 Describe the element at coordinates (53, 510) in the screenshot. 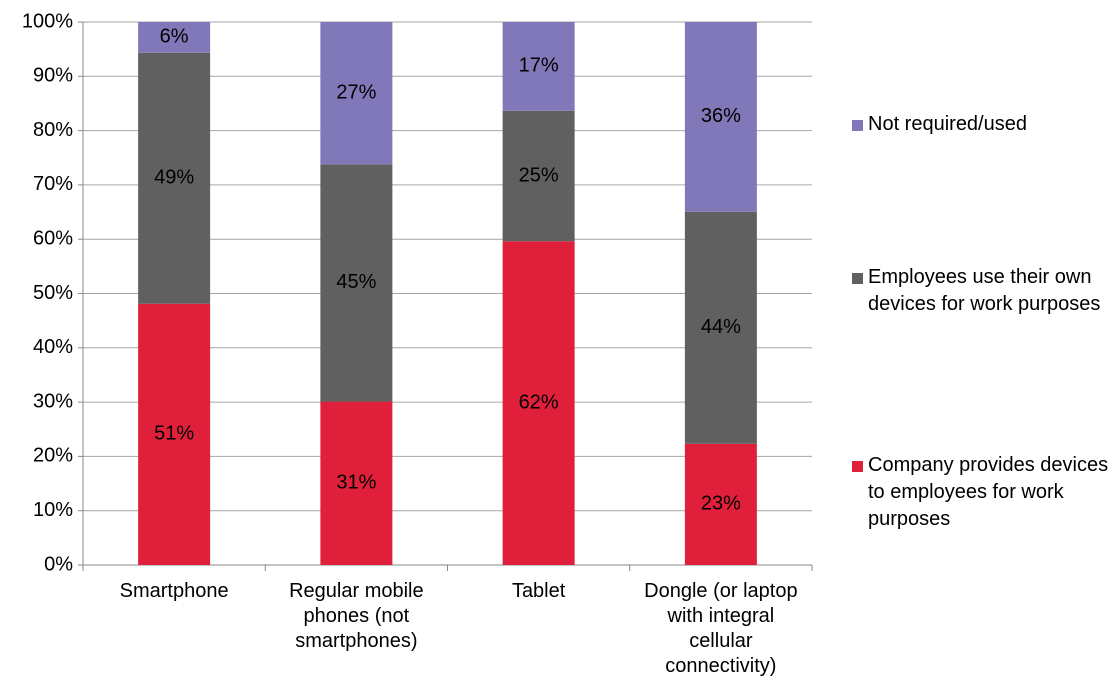

I see `y-tick-label: 10%` at that location.